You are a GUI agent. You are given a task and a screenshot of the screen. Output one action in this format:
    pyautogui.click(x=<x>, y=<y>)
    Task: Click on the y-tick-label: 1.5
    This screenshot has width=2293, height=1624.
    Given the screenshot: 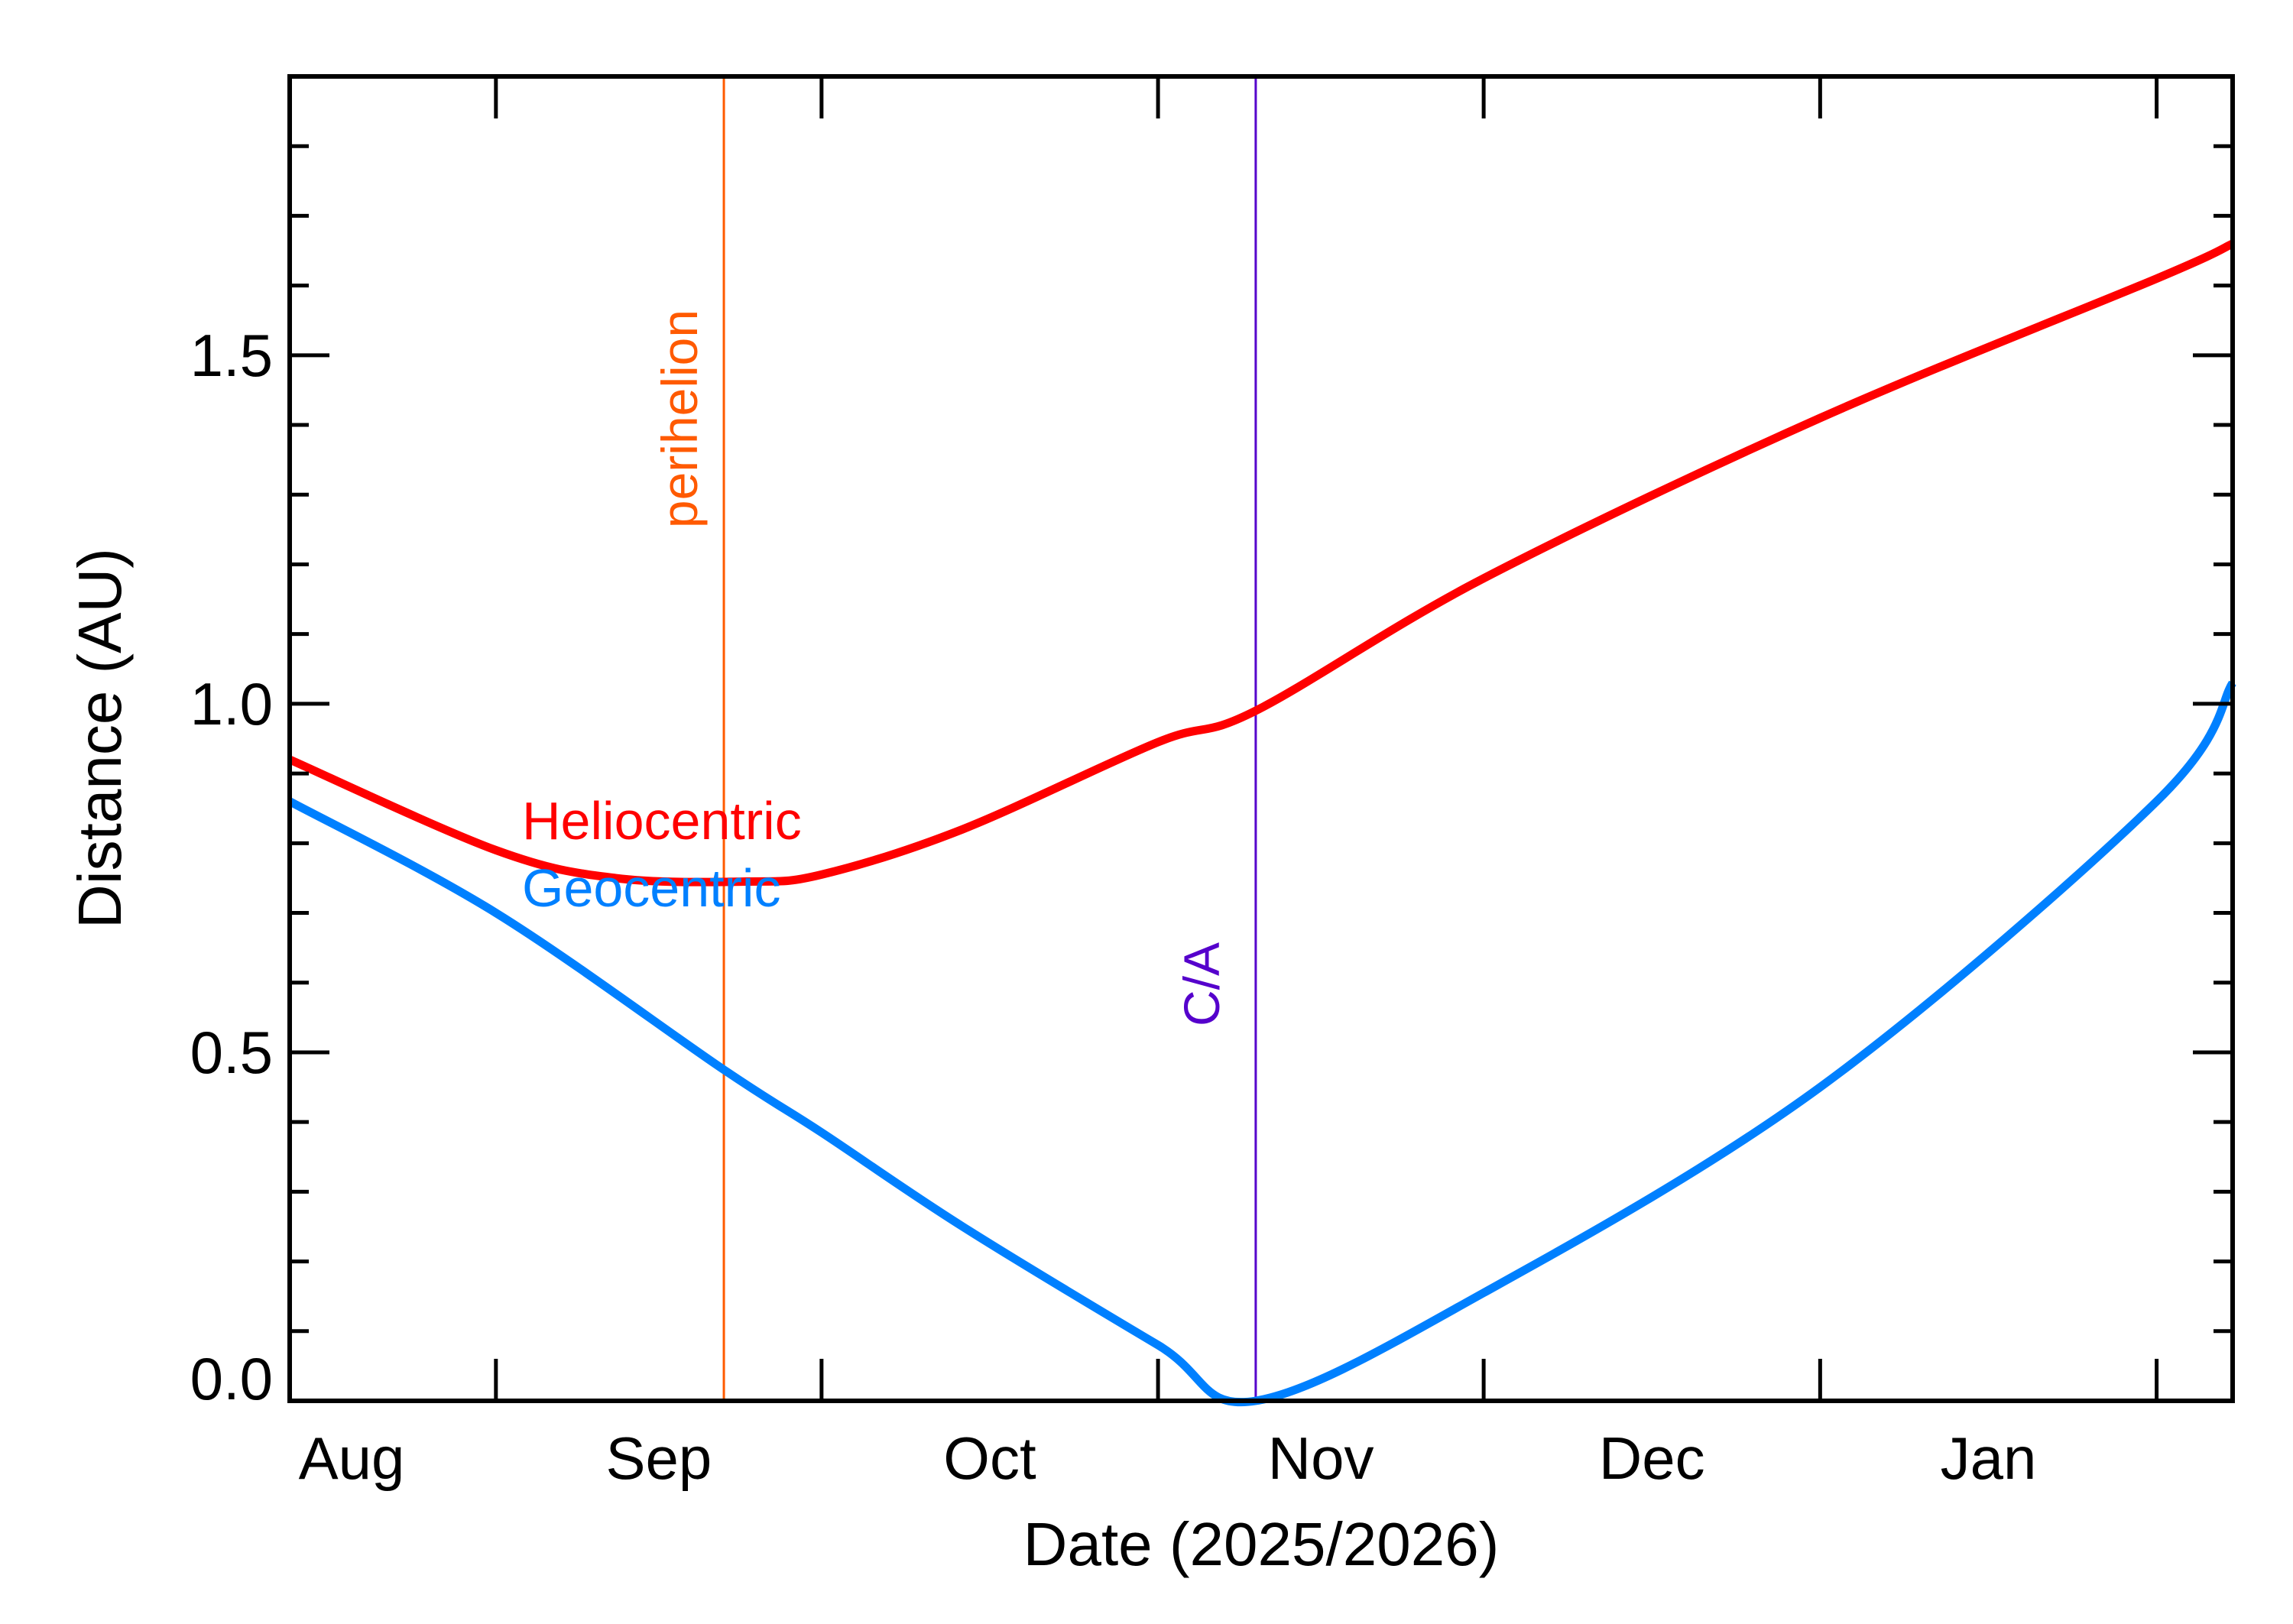 What is the action you would take?
    pyautogui.click(x=231, y=355)
    